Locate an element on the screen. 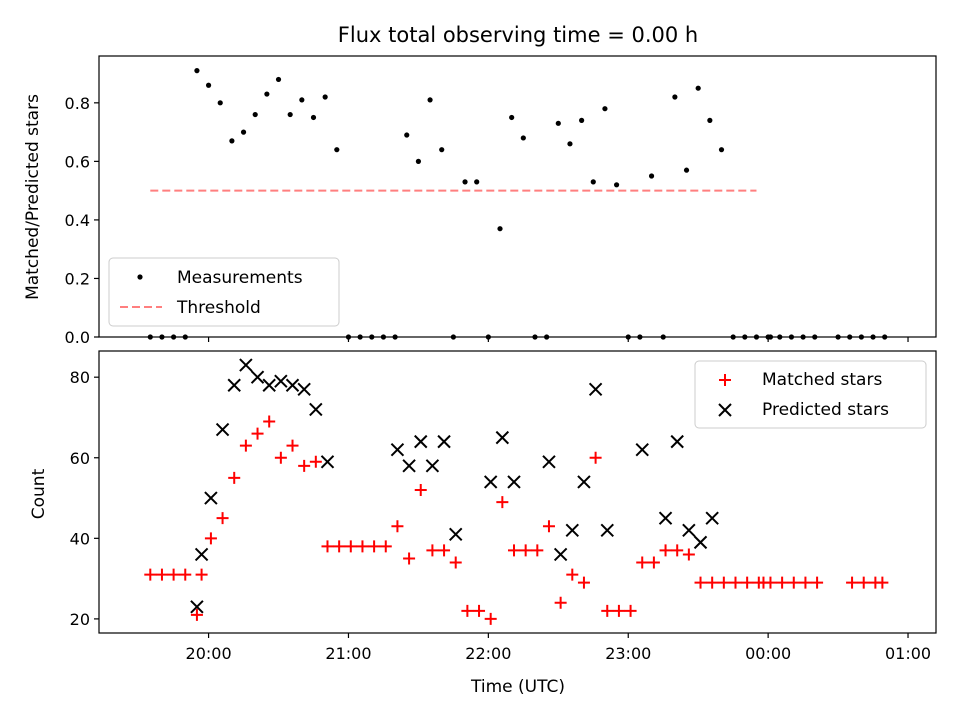  ratio-legend-box is located at coordinates (224, 292).